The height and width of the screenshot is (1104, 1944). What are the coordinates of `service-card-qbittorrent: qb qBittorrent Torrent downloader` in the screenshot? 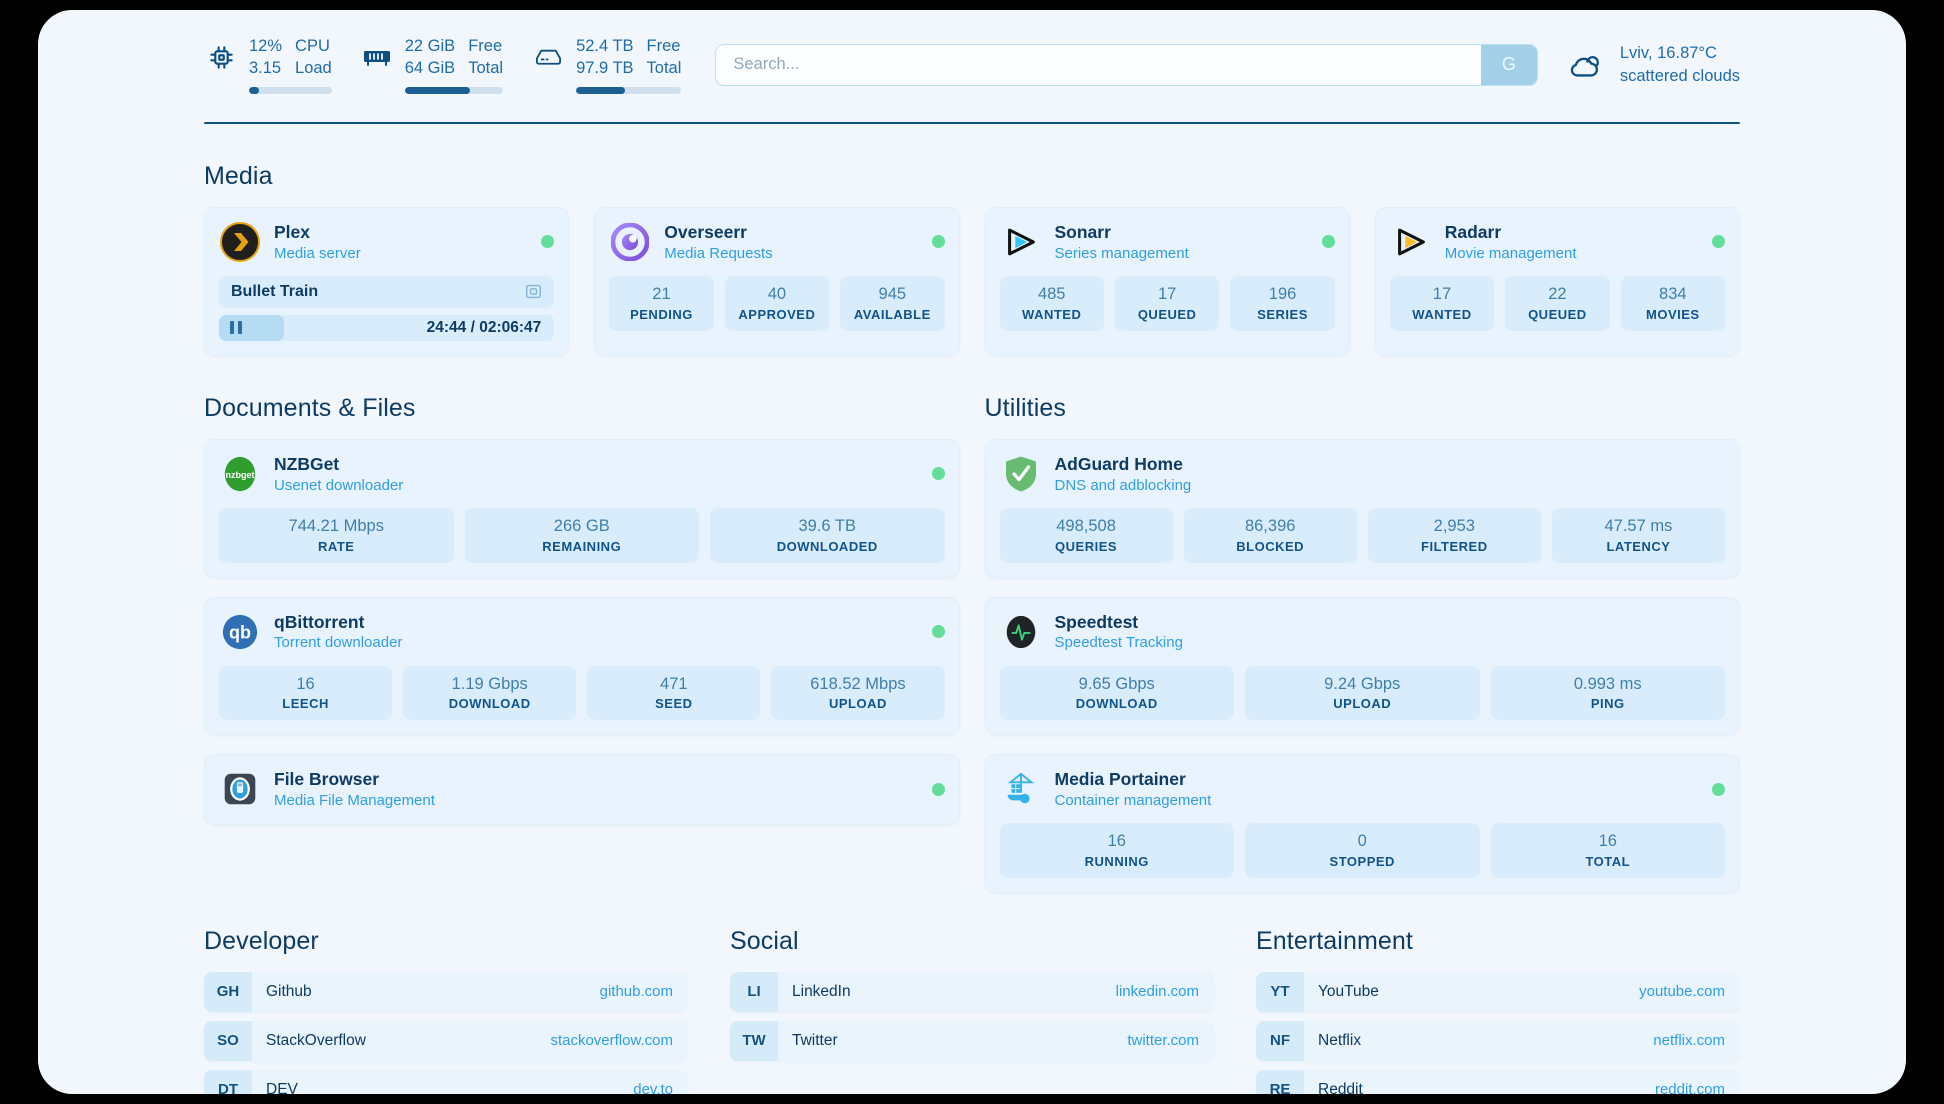 It's located at (582, 666).